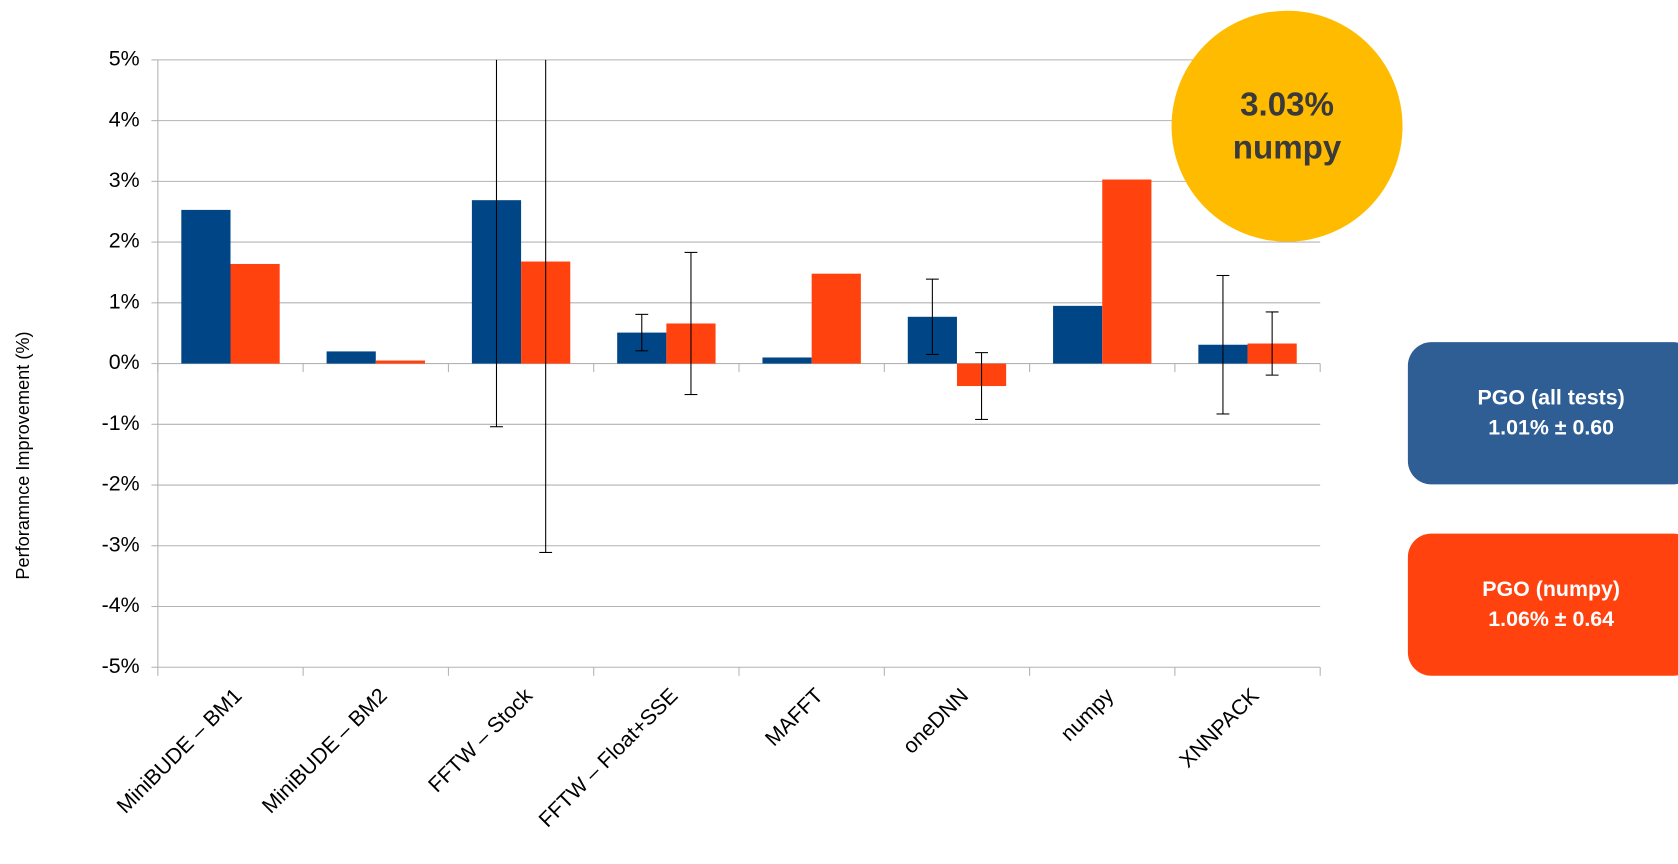 The height and width of the screenshot is (864, 1678). Describe the element at coordinates (1551, 619) in the screenshot. I see `legend-summary: 1.06% ± 0.64` at that location.